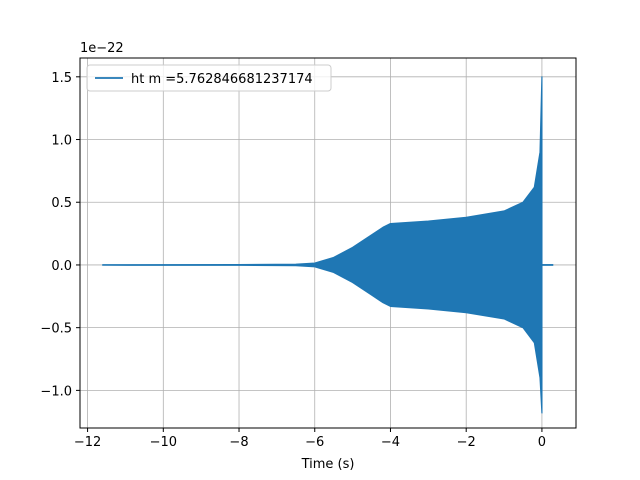 The image size is (640, 480). I want to click on y-tick-label: 1.0, so click(61, 141).